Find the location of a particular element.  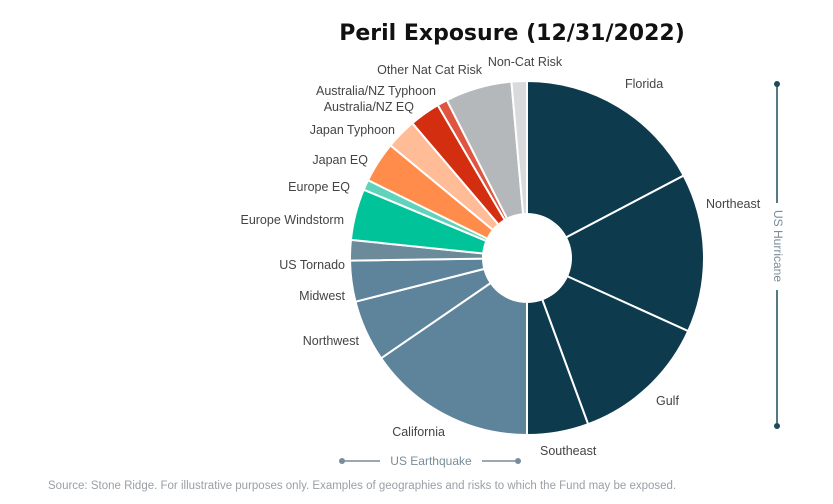

us-earthquake-label: US Earthquake is located at coordinates (431, 461).